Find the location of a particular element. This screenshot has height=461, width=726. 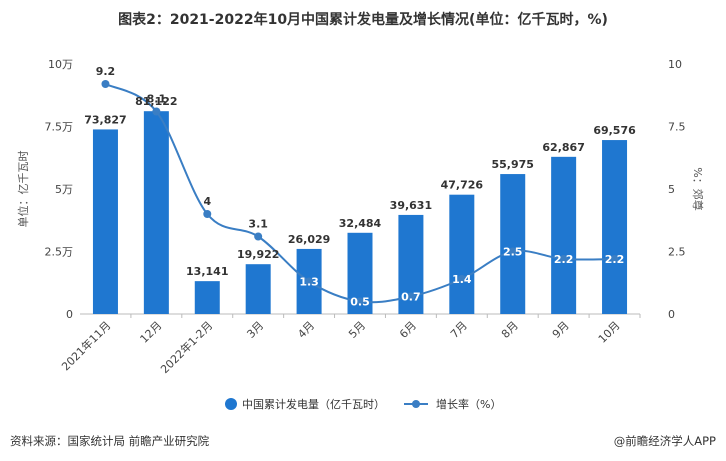

bar-value-label: 69,576 is located at coordinates (614, 130).